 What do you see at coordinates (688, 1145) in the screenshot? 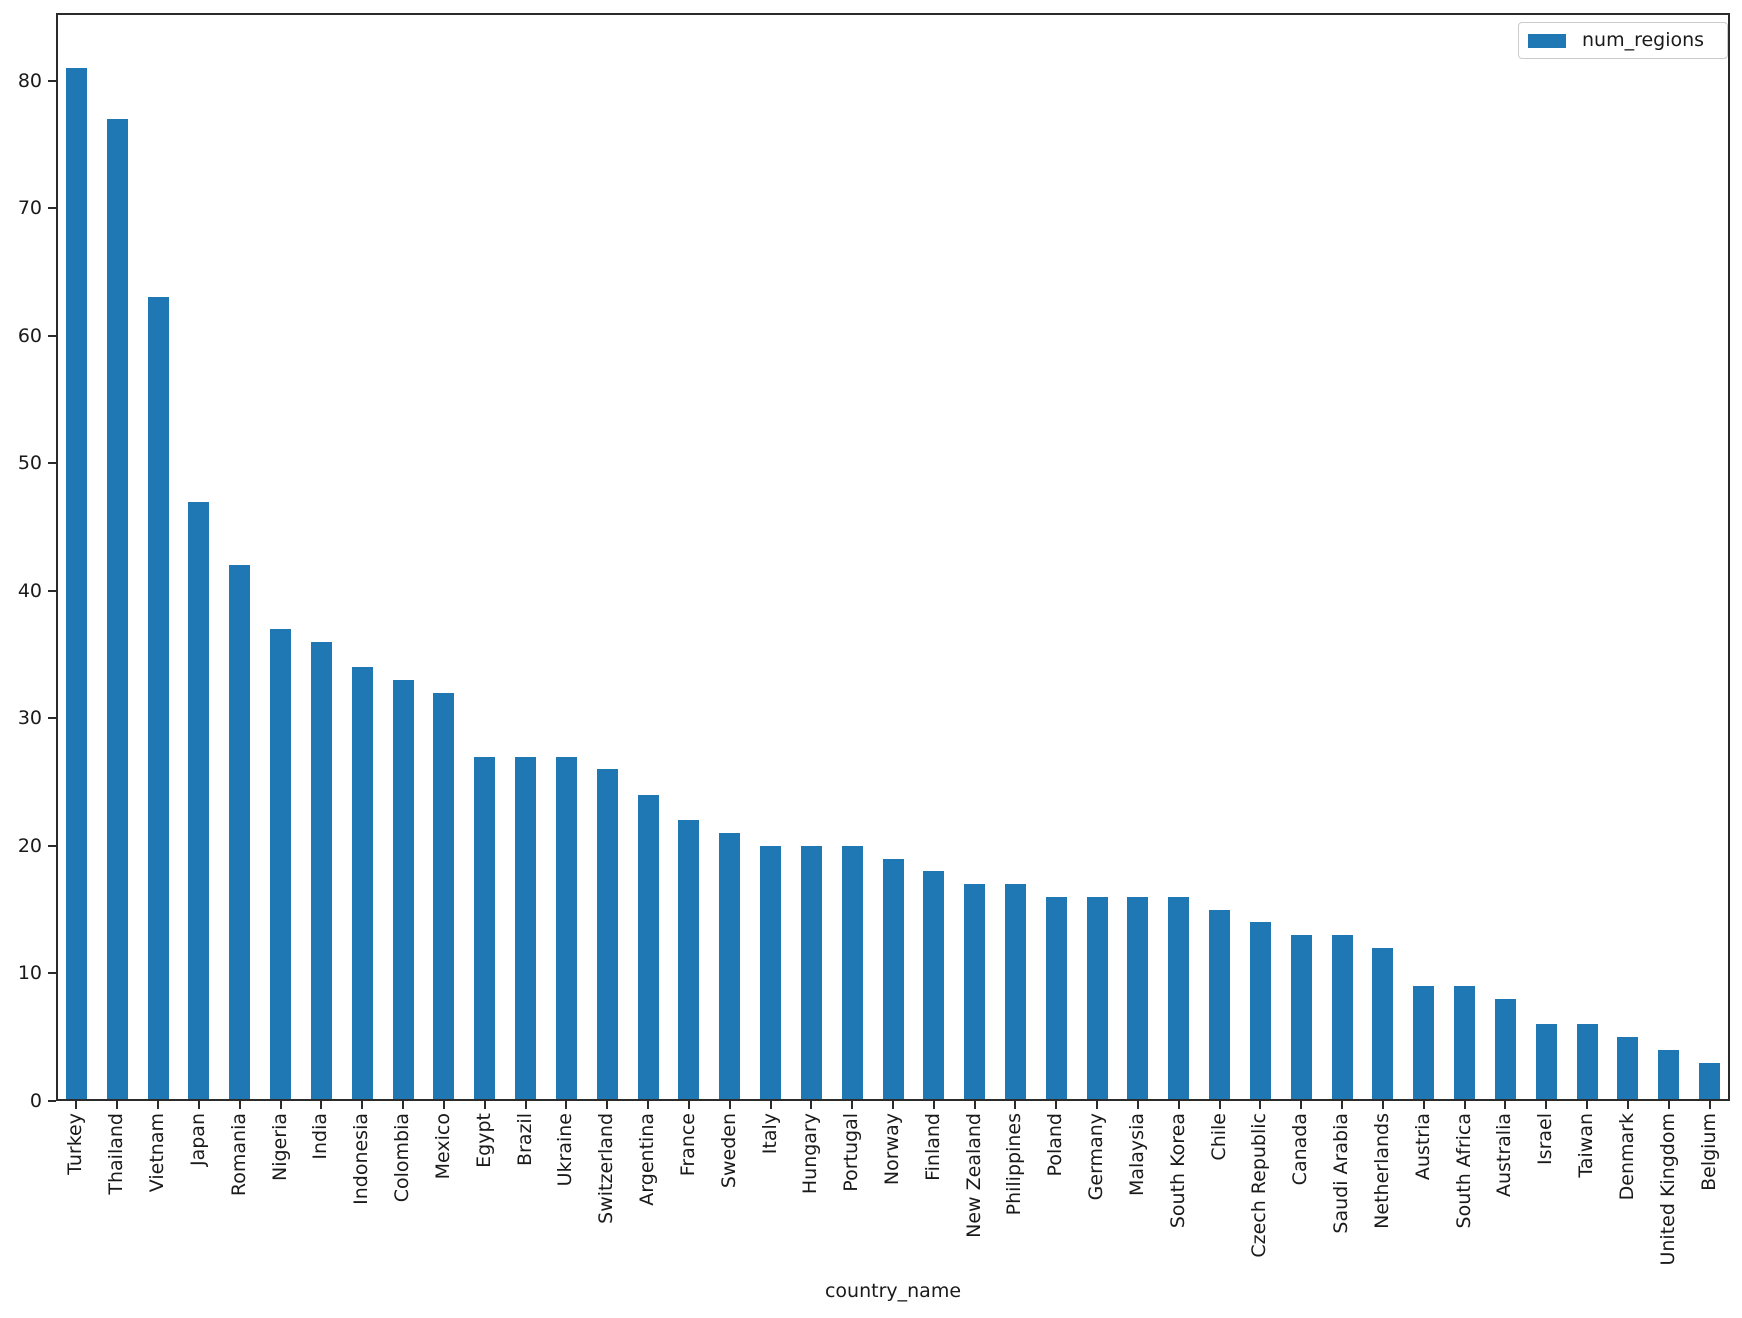
I see `x-tick-label: France` at bounding box center [688, 1145].